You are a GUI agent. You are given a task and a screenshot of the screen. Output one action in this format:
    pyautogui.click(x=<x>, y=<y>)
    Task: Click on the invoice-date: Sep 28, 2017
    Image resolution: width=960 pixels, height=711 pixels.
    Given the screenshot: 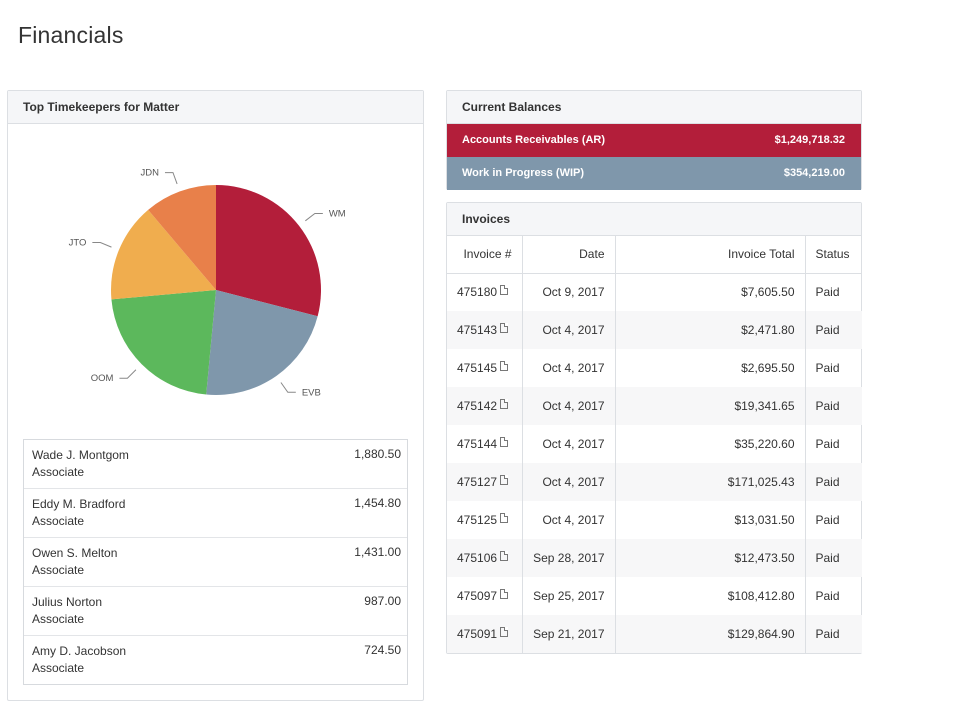 What is the action you would take?
    pyautogui.click(x=569, y=558)
    